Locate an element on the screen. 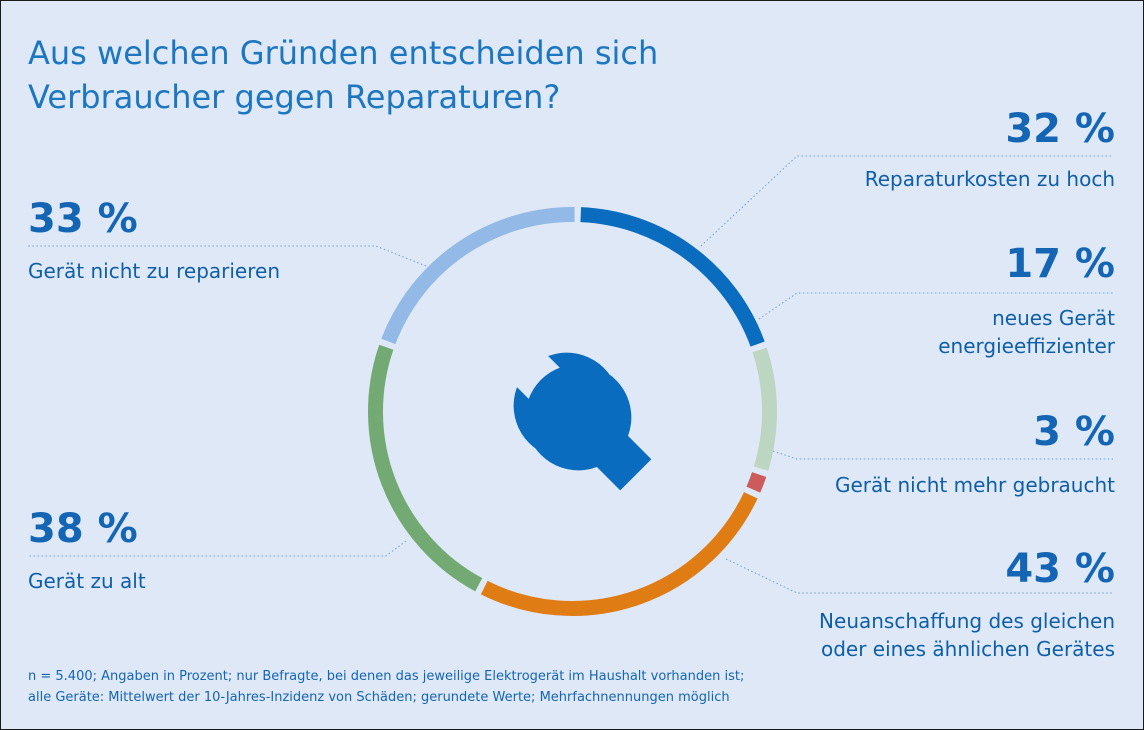 The width and height of the screenshot is (1144, 730). leader-line-zu-alt is located at coordinates (217, 548).